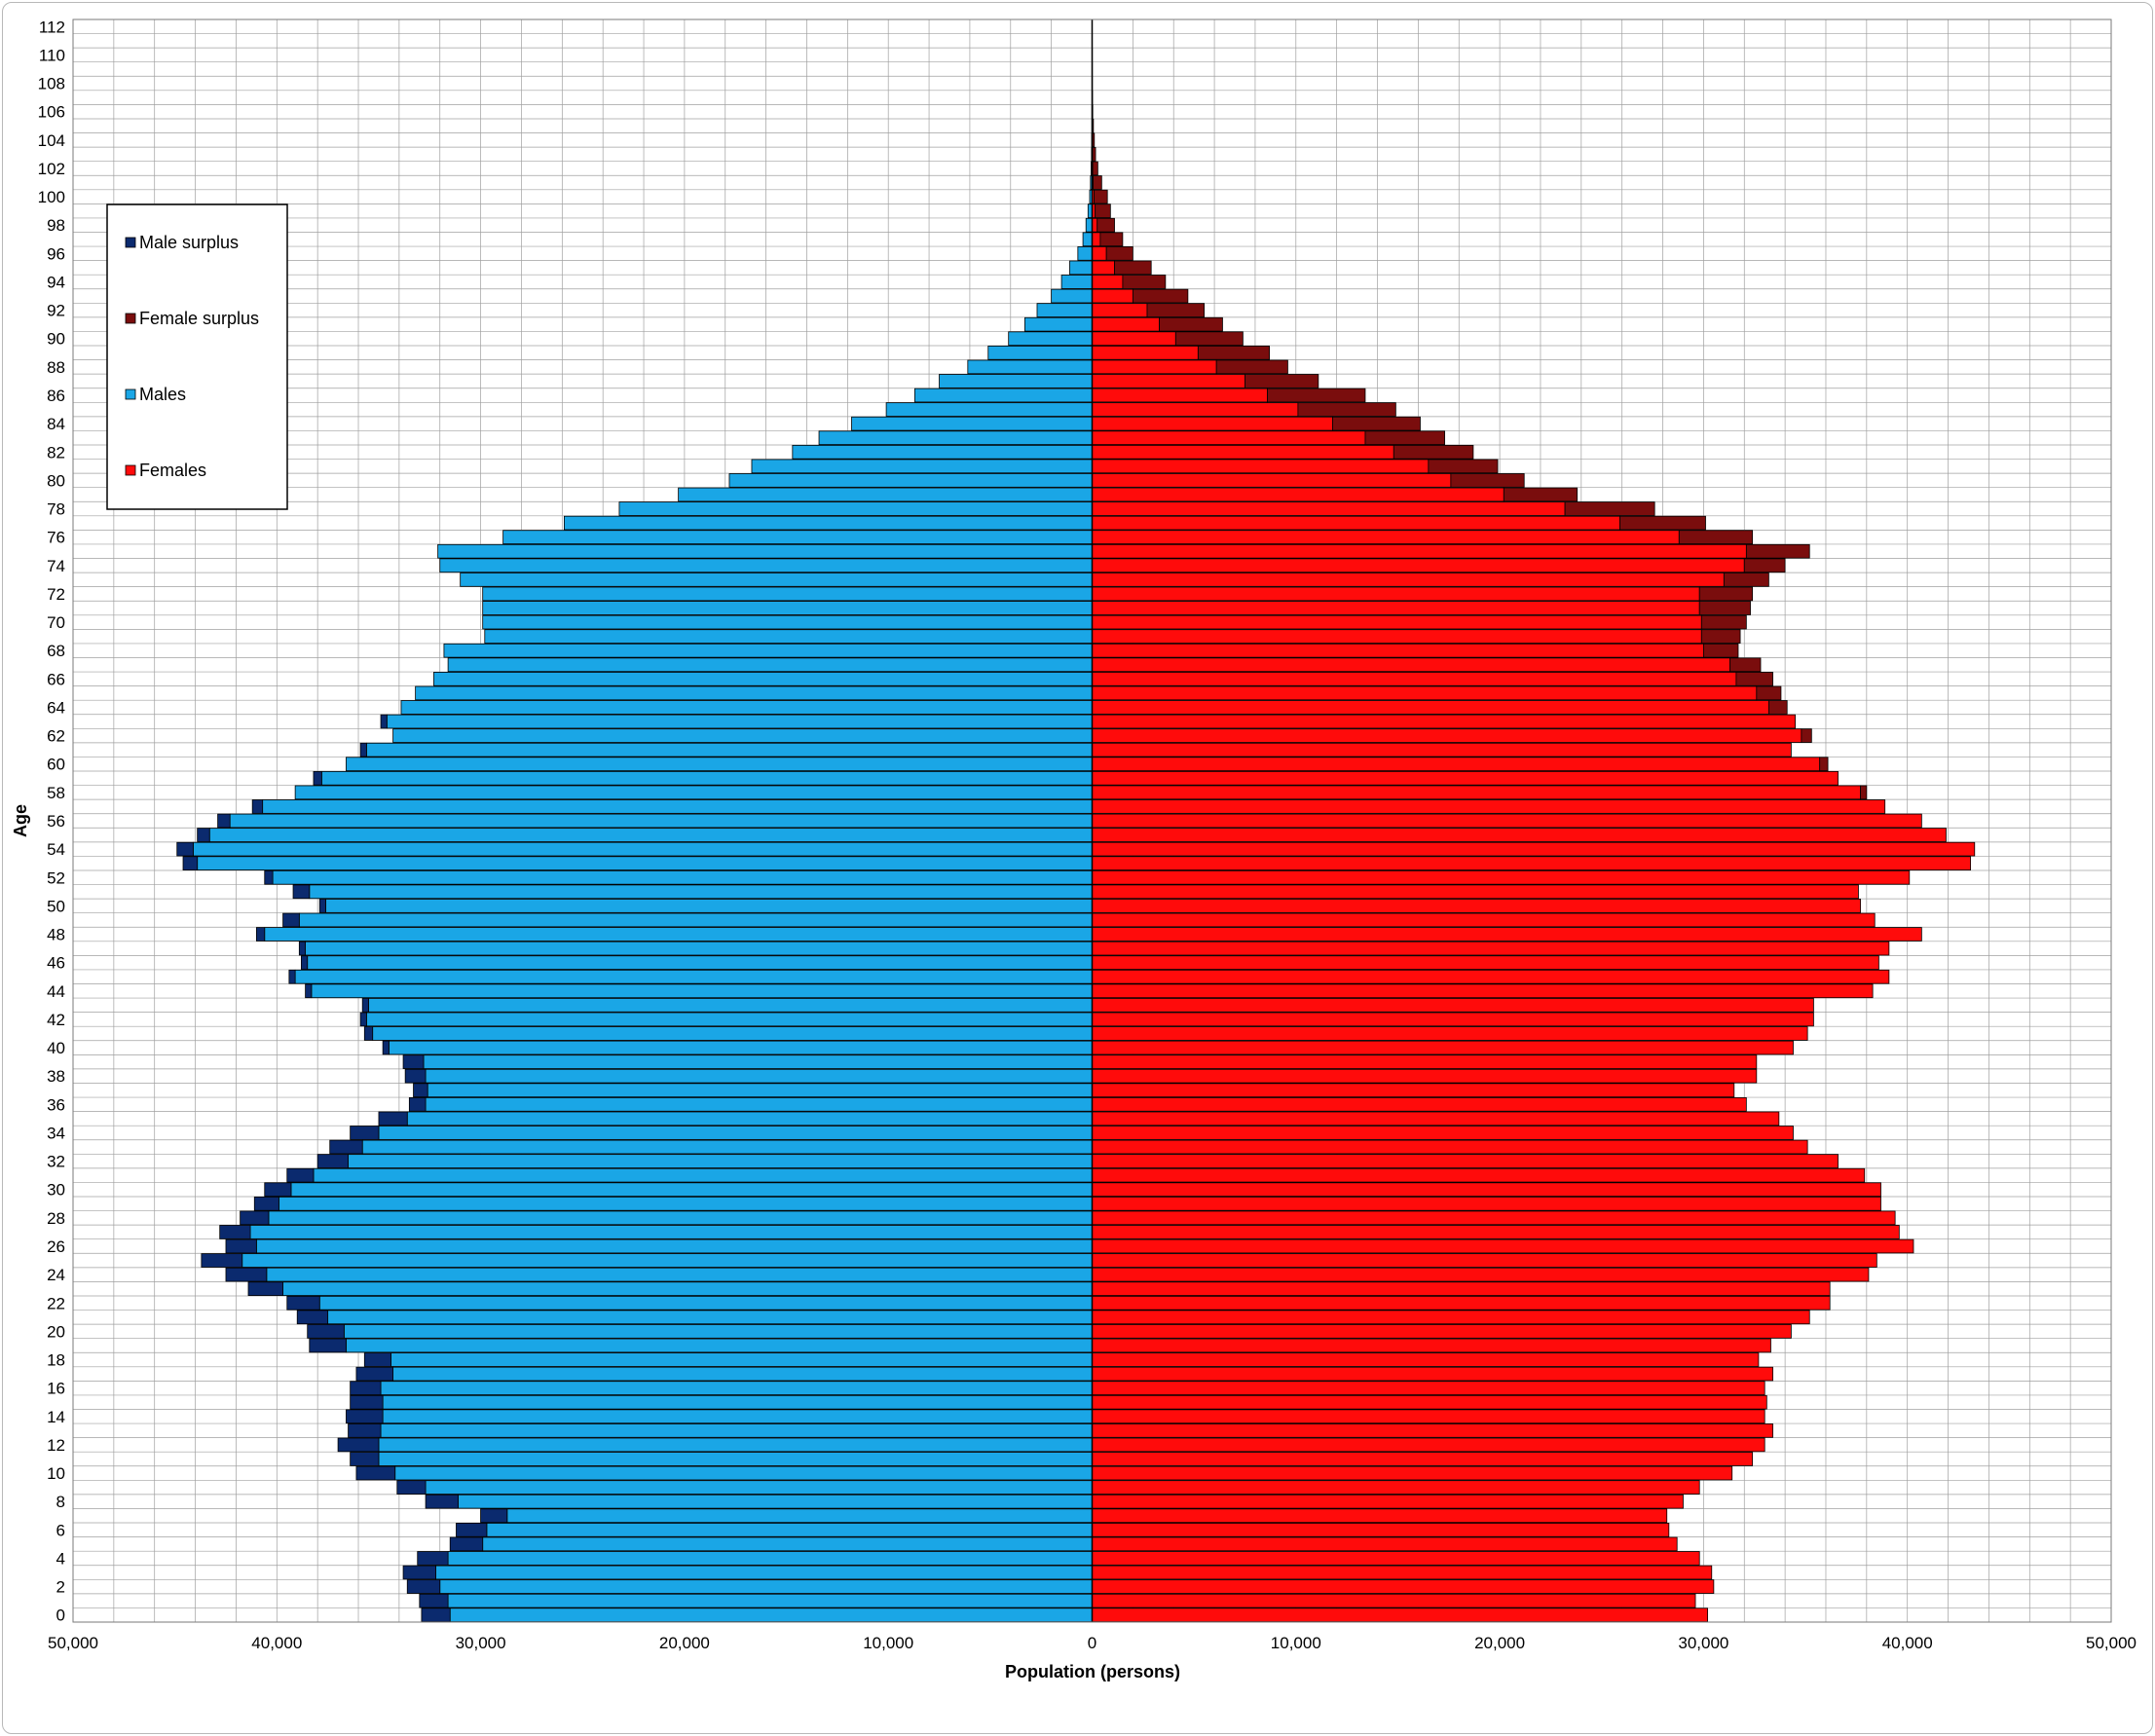 The width and height of the screenshot is (2155, 1736). What do you see at coordinates (56, 1445) in the screenshot?
I see `y-tick-label: 12` at bounding box center [56, 1445].